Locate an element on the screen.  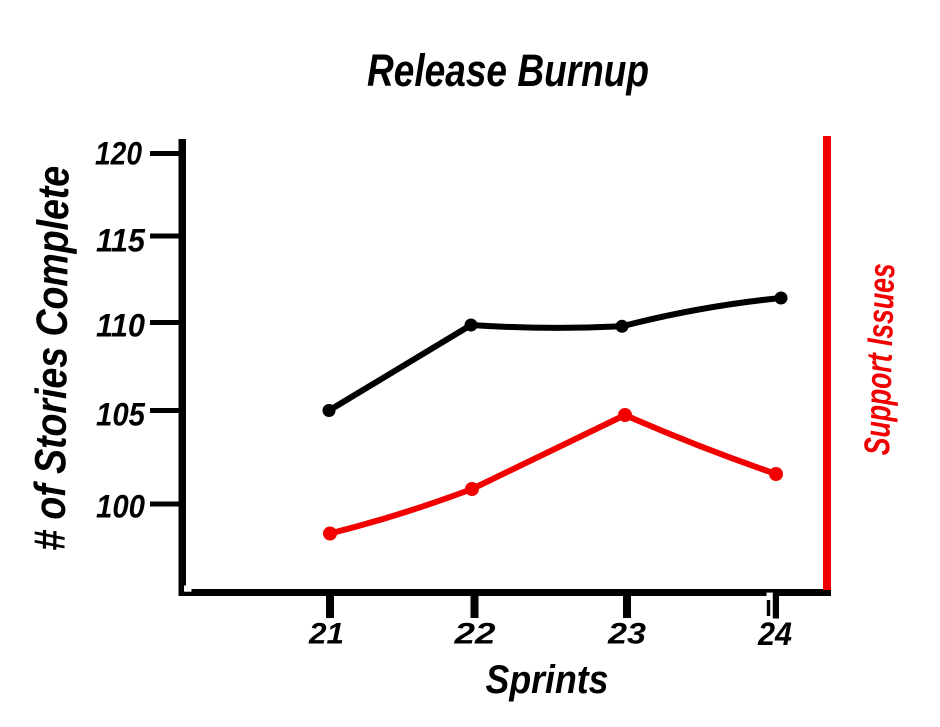
svg-text: # of Stories Complete is located at coordinates (52, 358).